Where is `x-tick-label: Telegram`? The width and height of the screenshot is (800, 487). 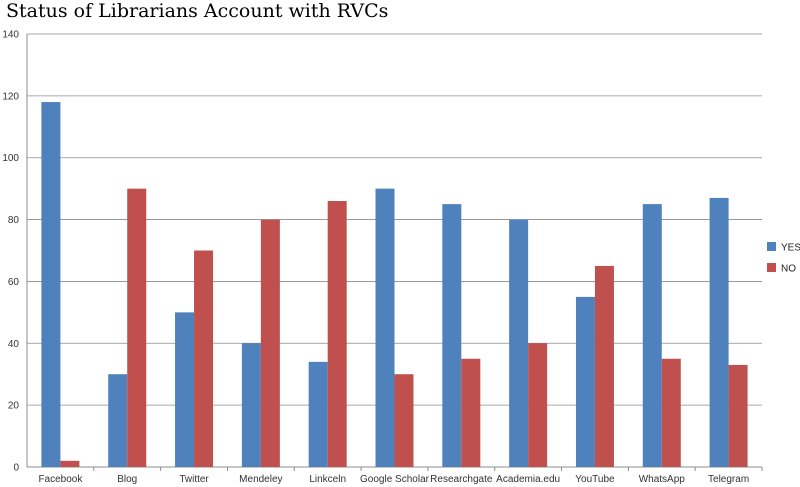 x-tick-label: Telegram is located at coordinates (728, 479).